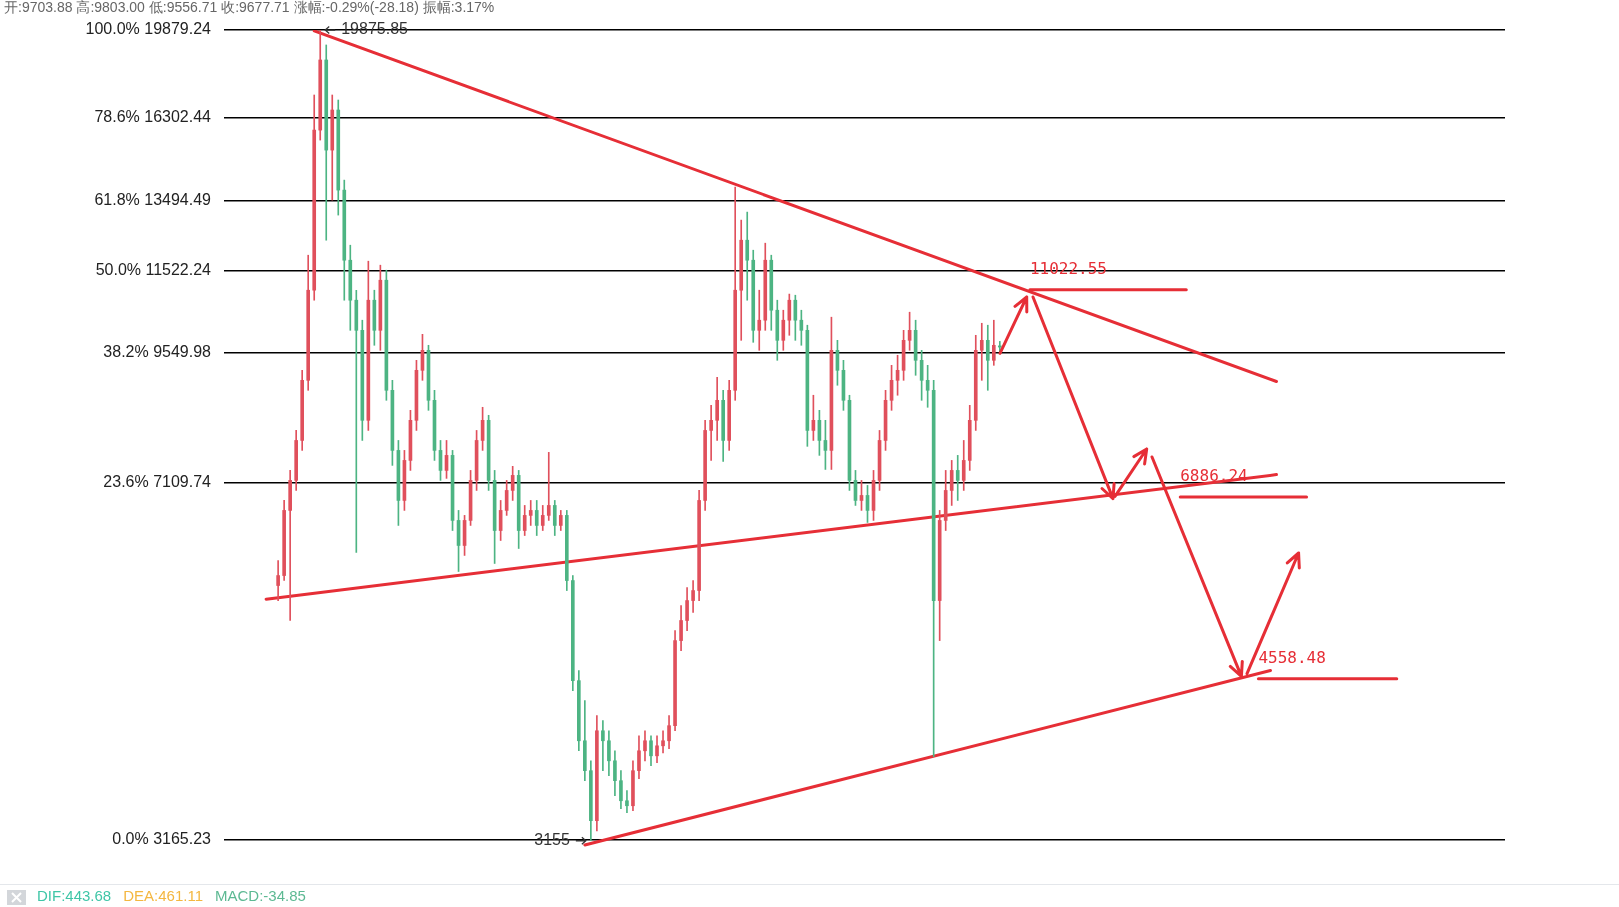 Image resolution: width=1619 pixels, height=907 pixels. Describe the element at coordinates (163, 896) in the screenshot. I see `text: DEA:461.11` at that location.